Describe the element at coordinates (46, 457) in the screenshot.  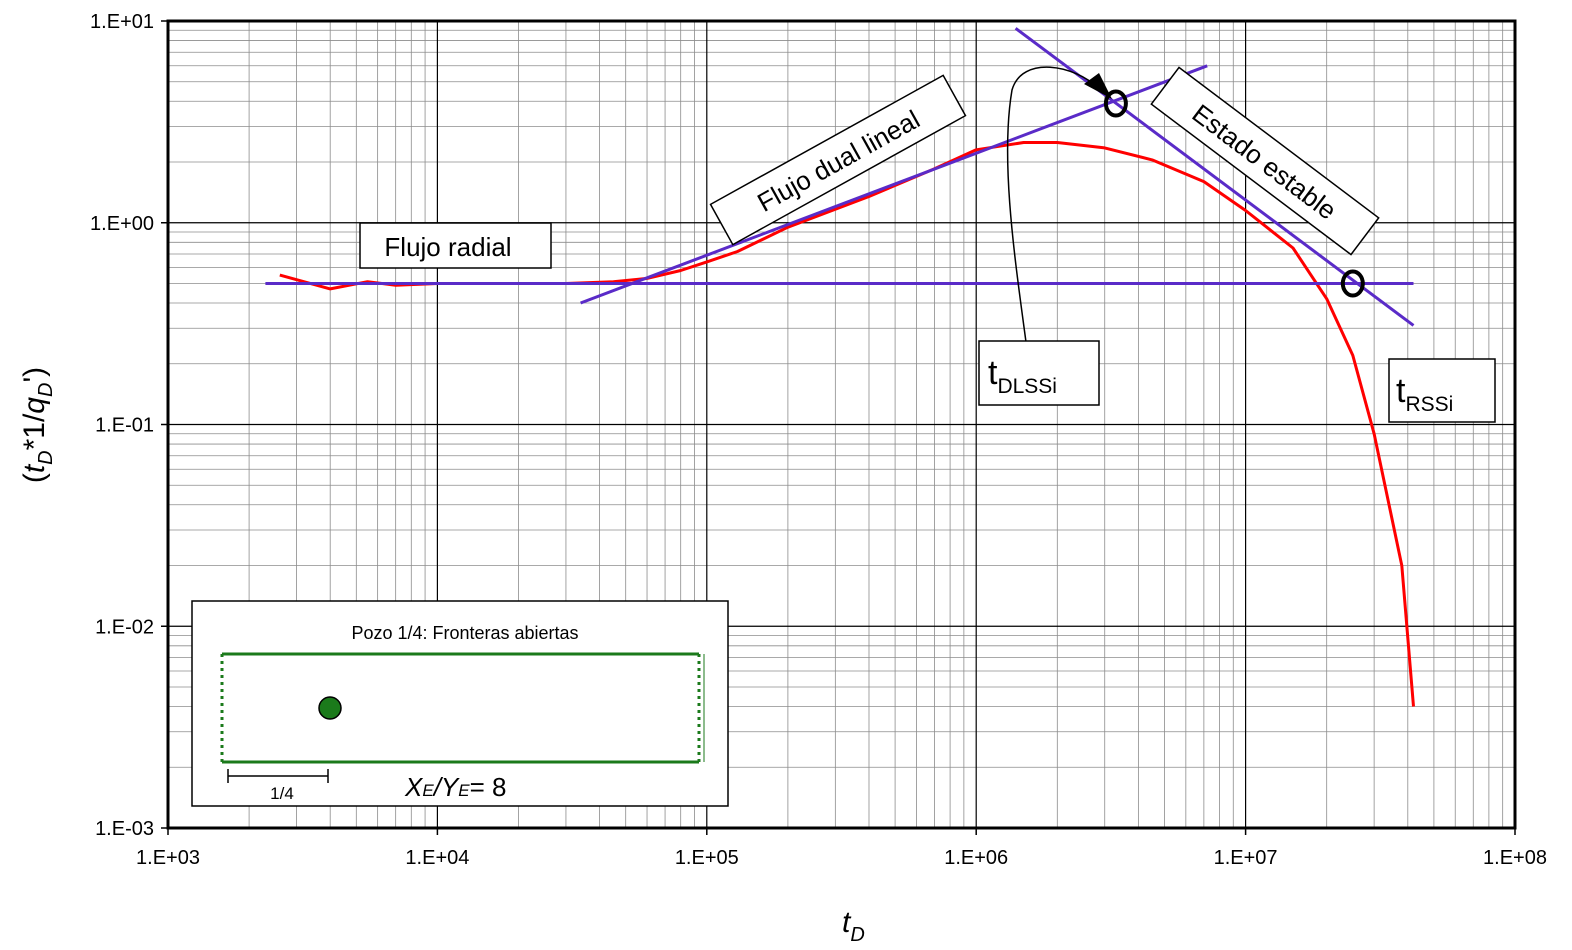
I see `y-t-sub: D` at that location.